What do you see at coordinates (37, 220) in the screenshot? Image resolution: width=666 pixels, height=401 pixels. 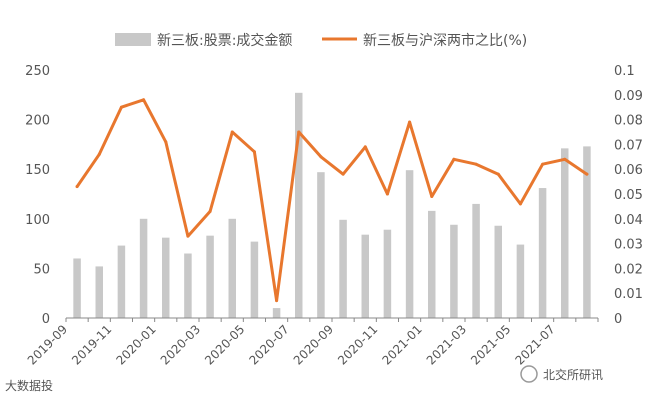 I see `y-left-tick-label: 100` at bounding box center [37, 220].